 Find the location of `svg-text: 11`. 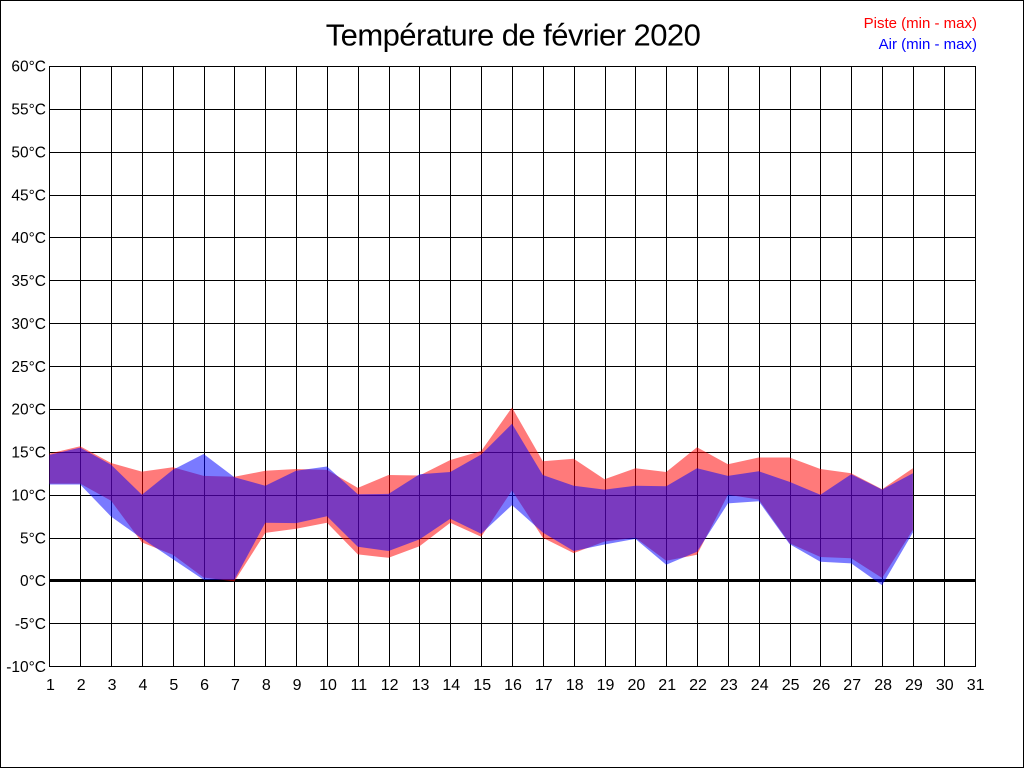

svg-text: 11 is located at coordinates (358, 685).